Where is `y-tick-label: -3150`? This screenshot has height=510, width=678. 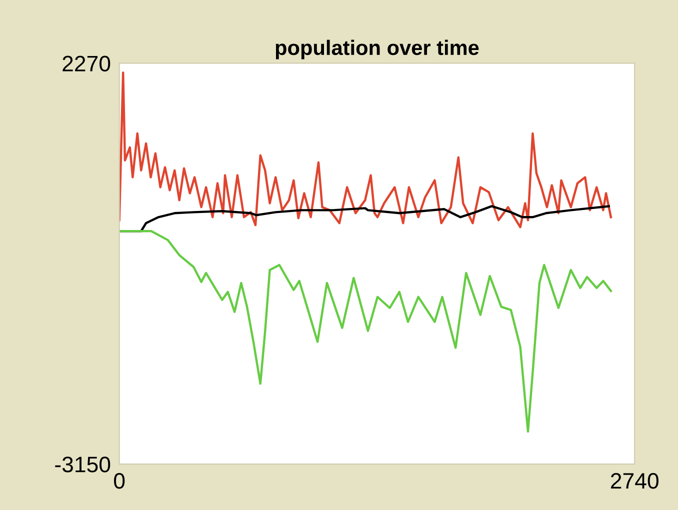
y-tick-label: -3150 is located at coordinates (82, 464).